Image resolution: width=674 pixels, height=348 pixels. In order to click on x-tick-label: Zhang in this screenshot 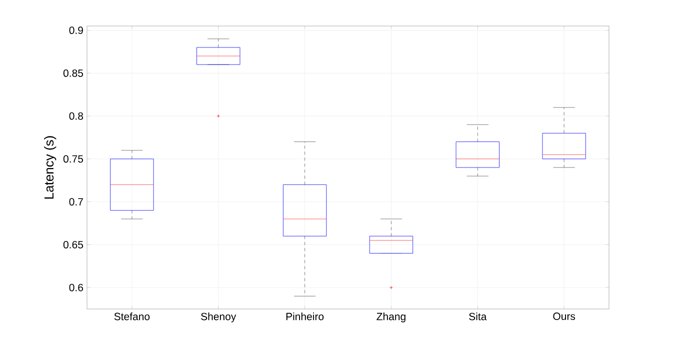, I will do `click(391, 317)`.